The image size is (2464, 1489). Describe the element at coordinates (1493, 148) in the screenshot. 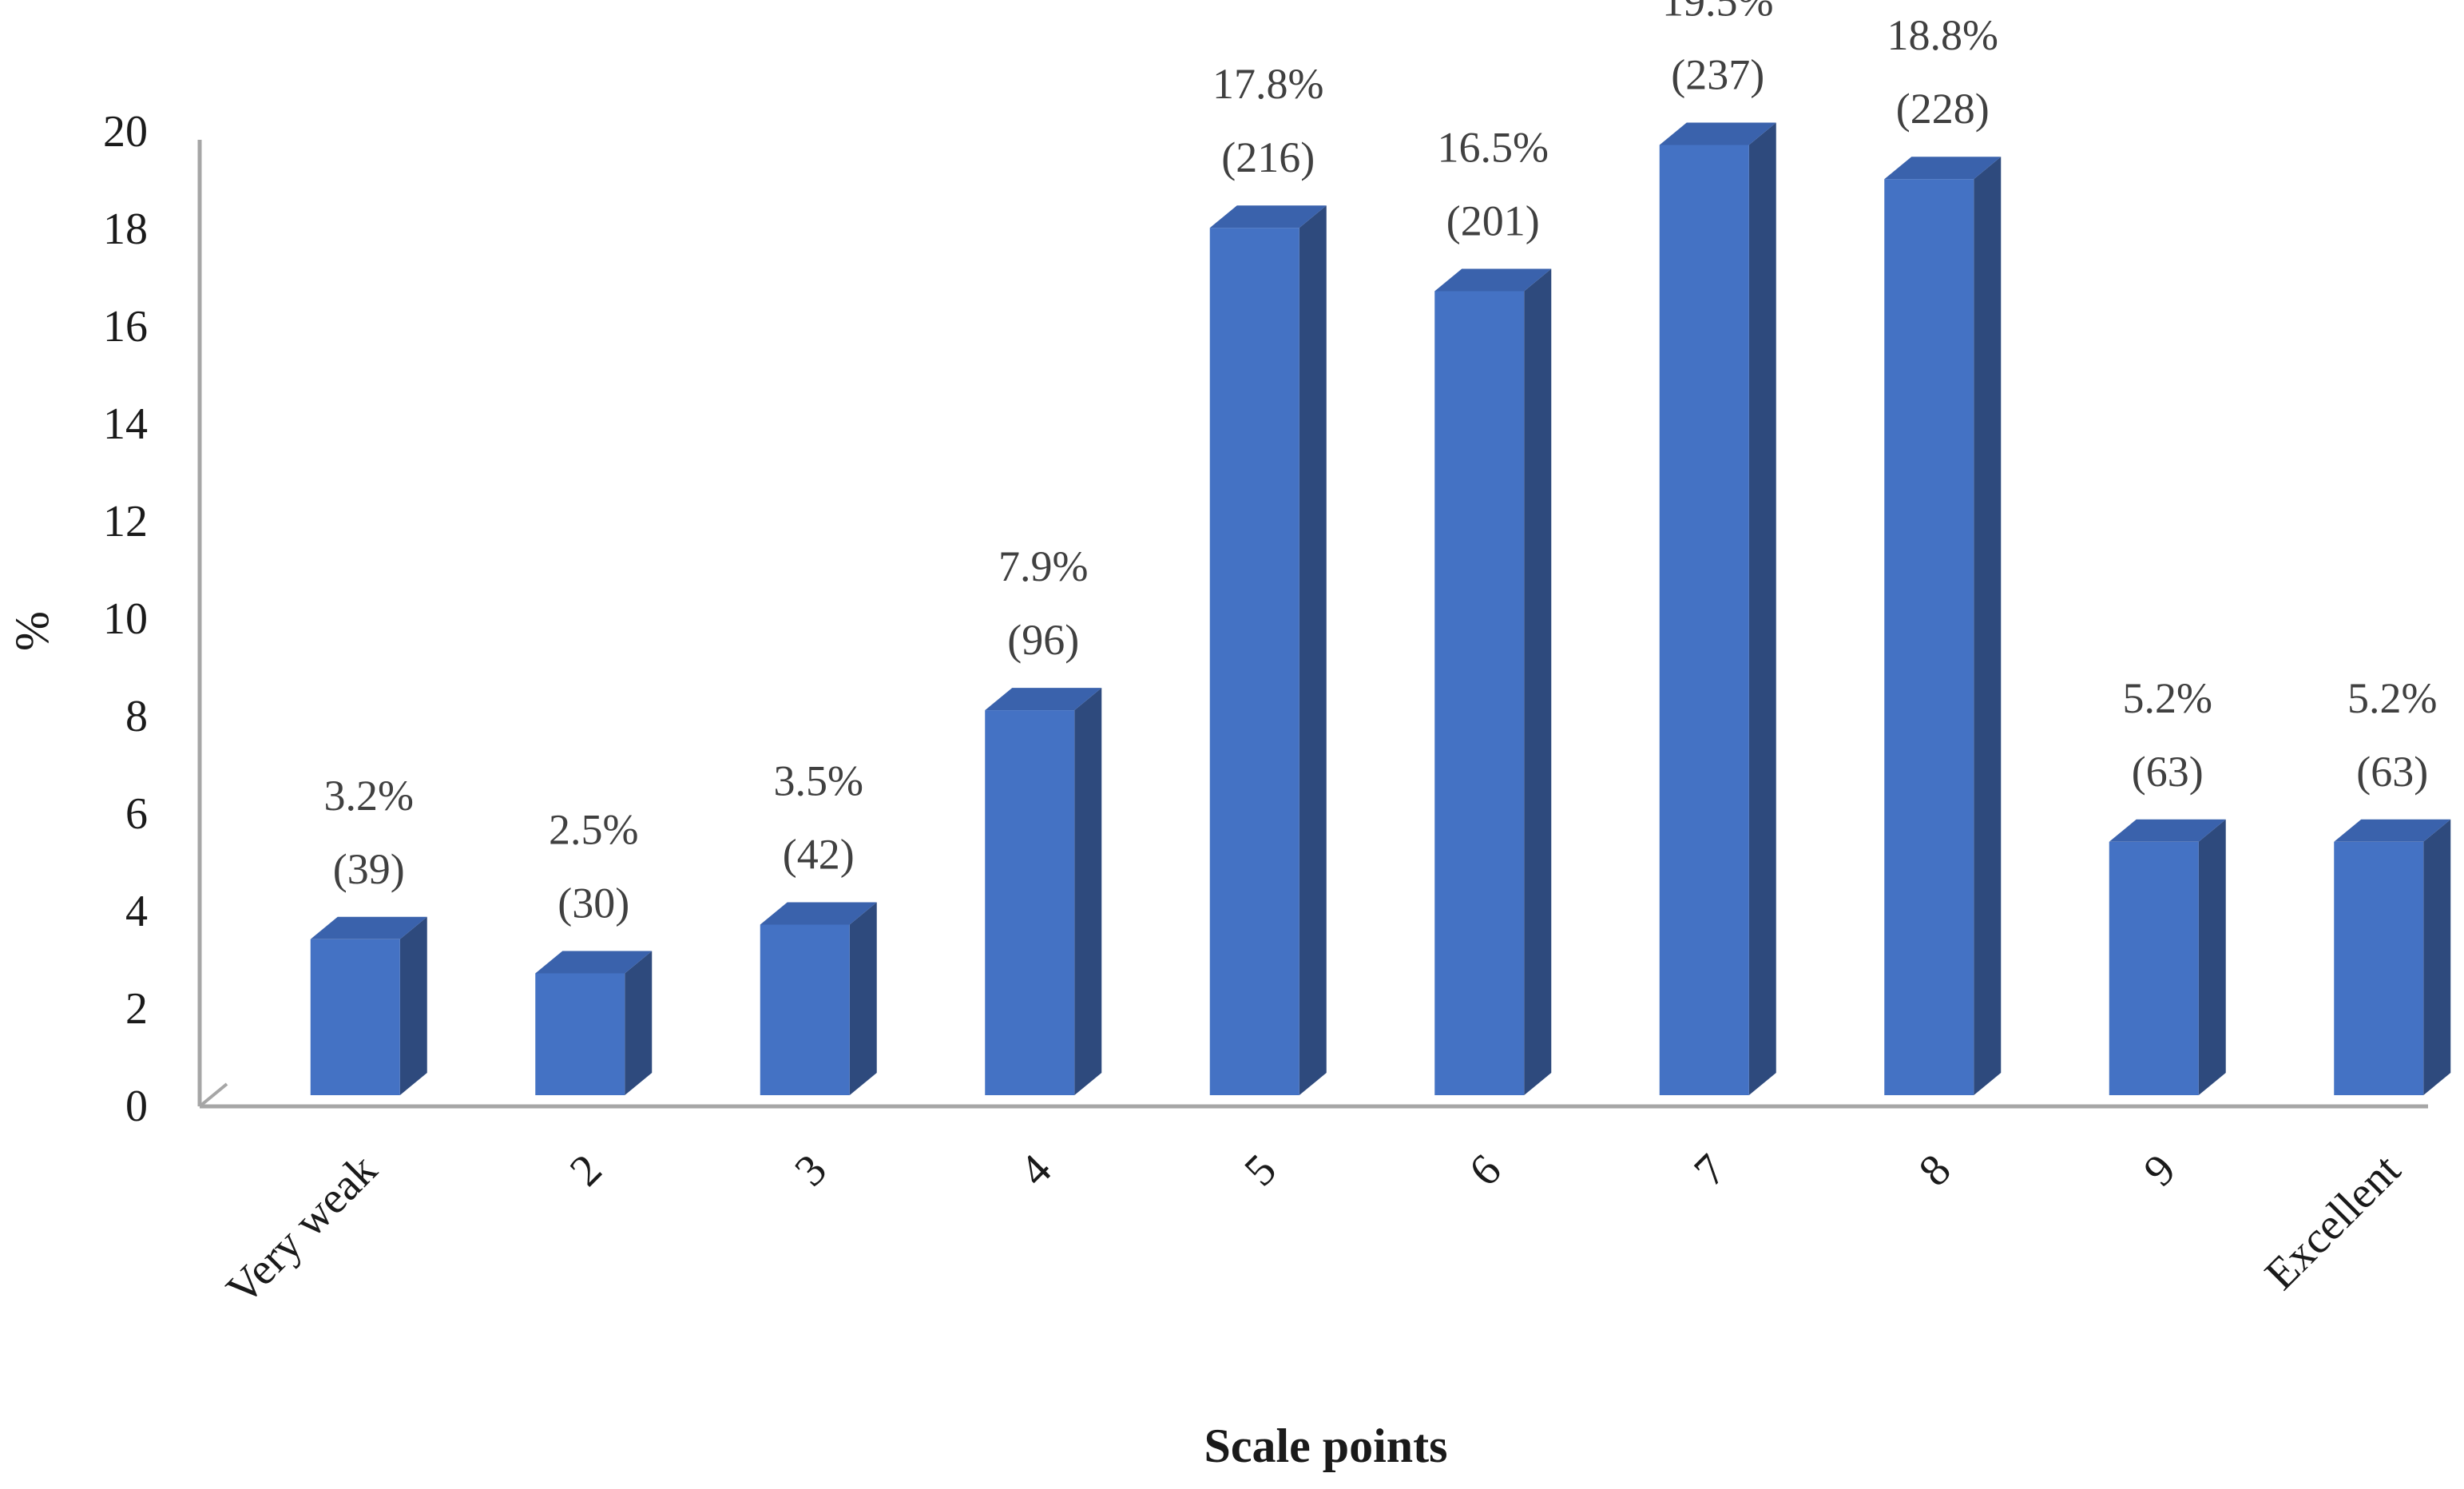

I see `data-label-percent: 16.5%` at that location.